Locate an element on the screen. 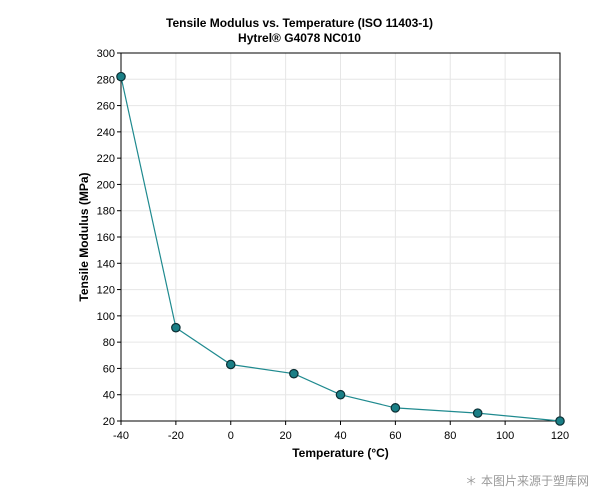  y-tick-label: 160 is located at coordinates (106, 238).